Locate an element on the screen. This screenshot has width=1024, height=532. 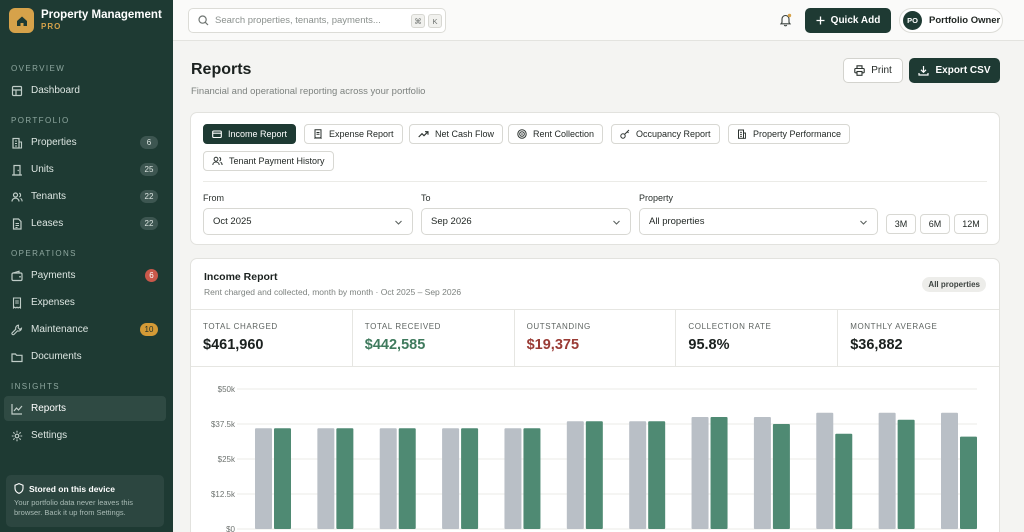
sidebar-item-maintenance: Maintenance 10 is located at coordinates (85, 329).